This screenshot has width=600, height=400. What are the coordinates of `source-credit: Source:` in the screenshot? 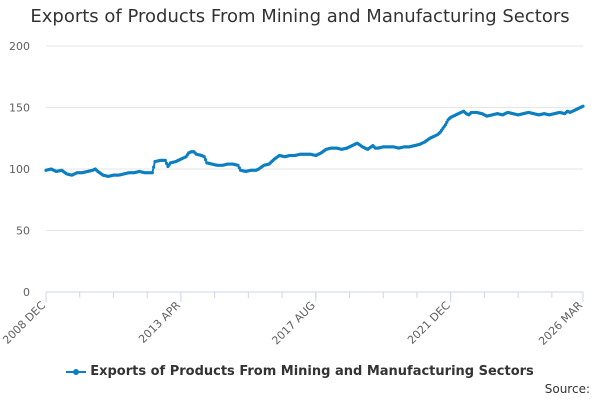 It's located at (567, 389).